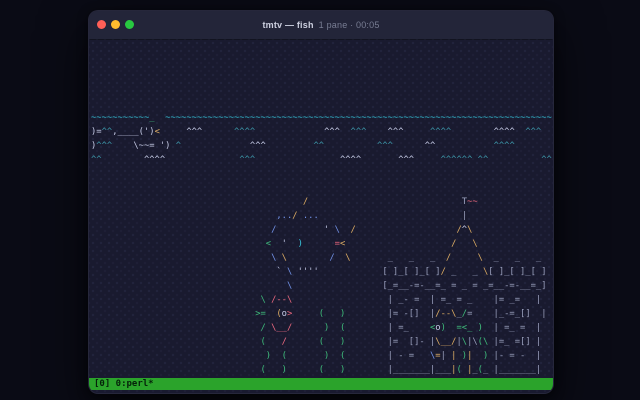 This screenshot has height=400, width=640. I want to click on ascii-art-row: / T~~, so click(390, 202).